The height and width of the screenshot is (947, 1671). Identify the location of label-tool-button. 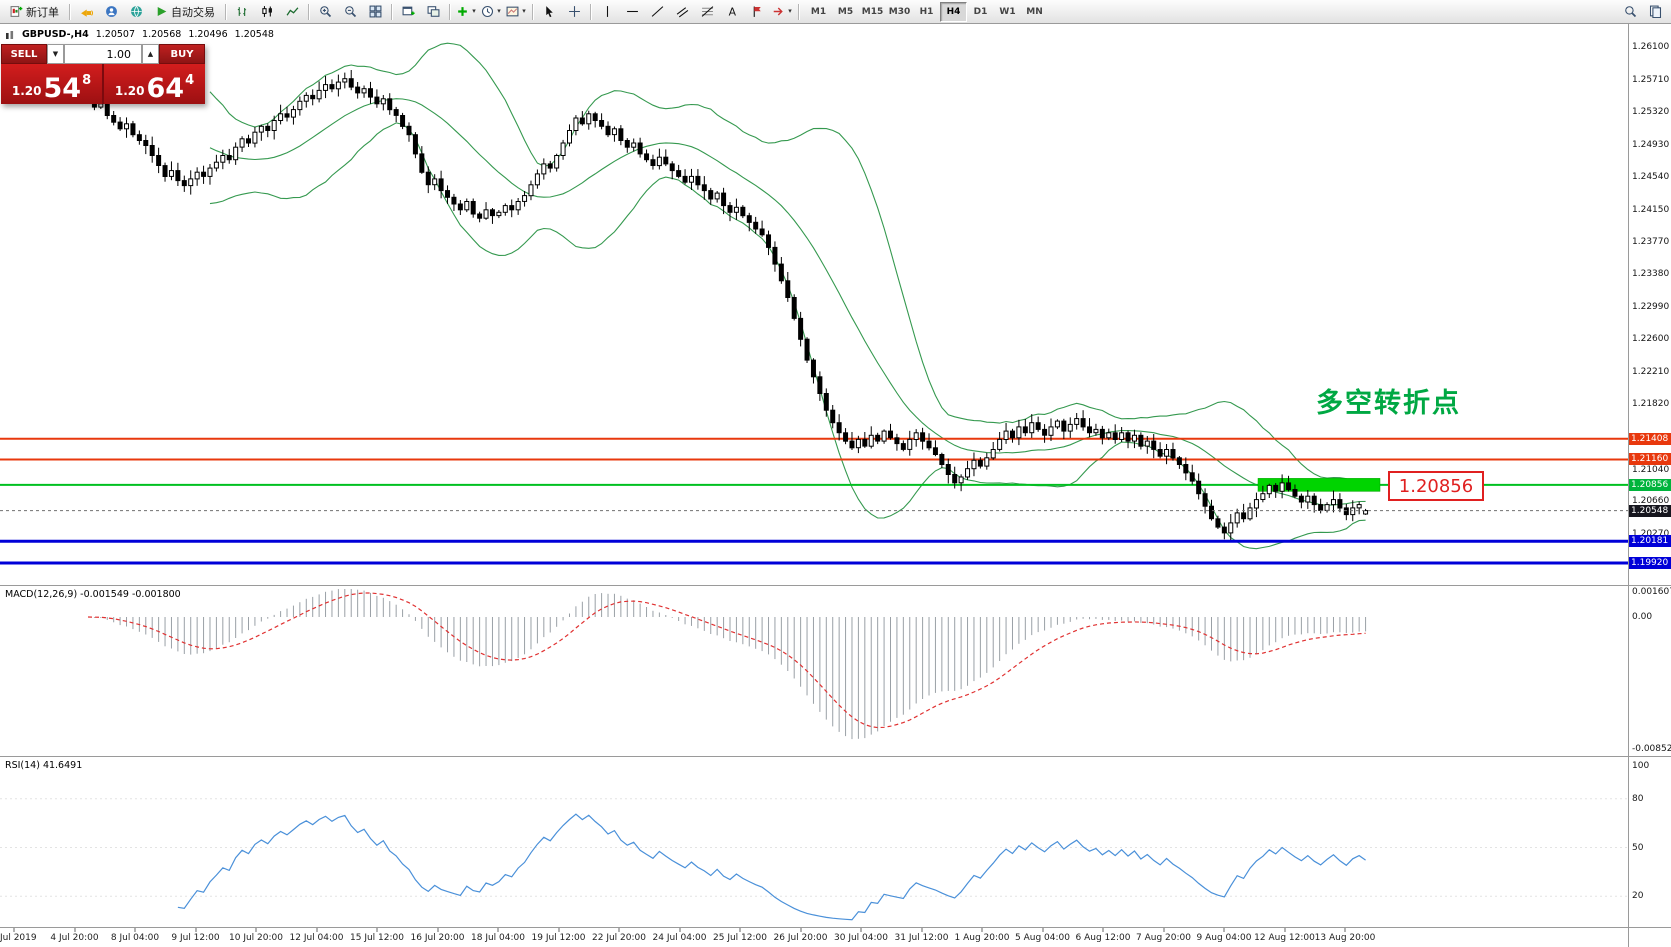
(757, 12).